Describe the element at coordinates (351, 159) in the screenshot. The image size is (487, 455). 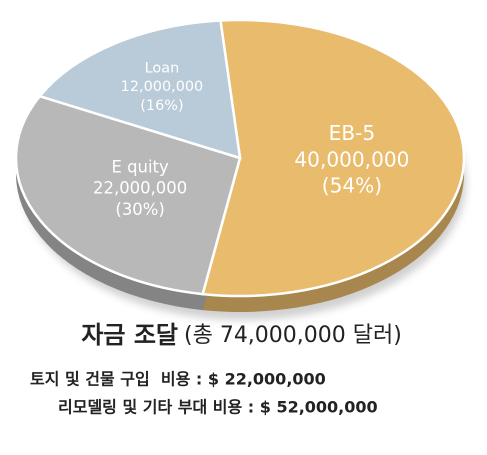
I see `value-label: 40,000,000` at that location.